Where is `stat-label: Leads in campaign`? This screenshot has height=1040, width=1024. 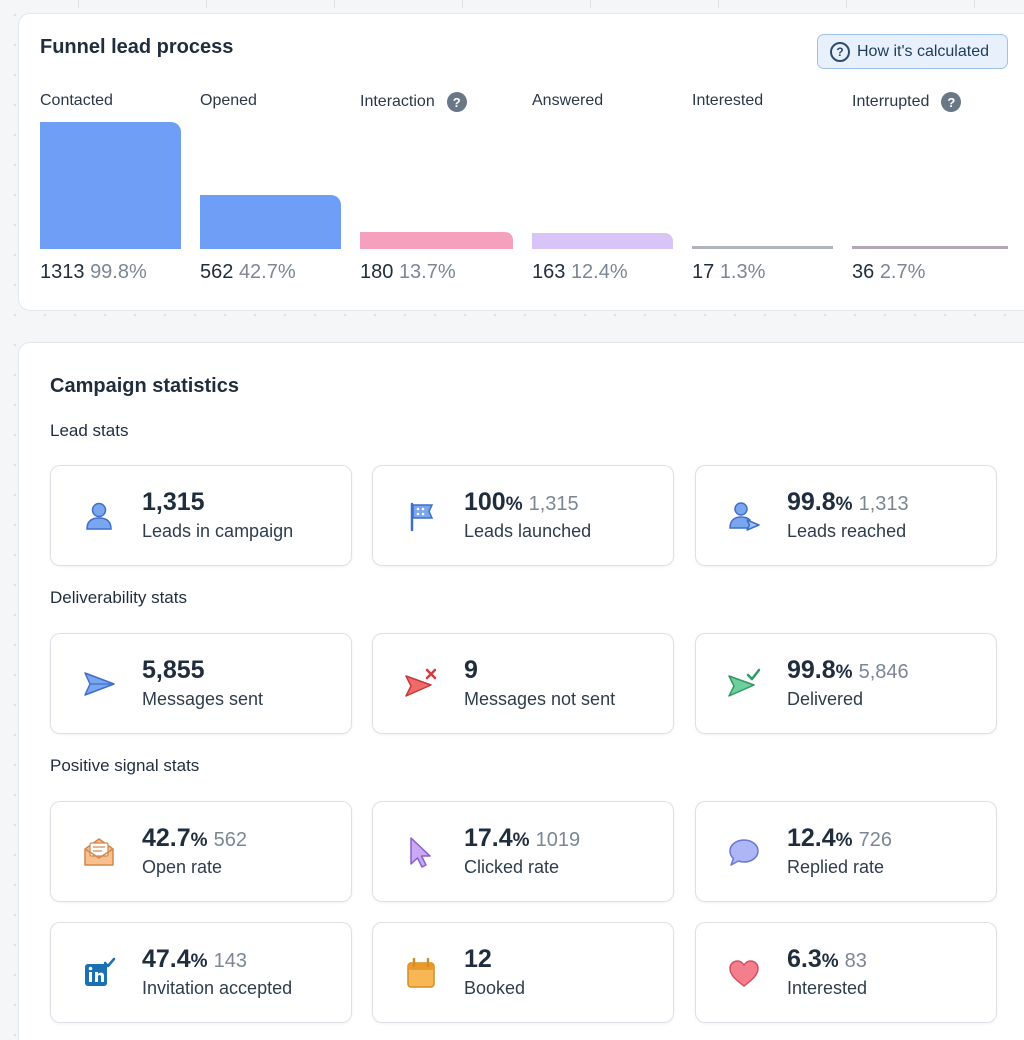
stat-label: Leads in campaign is located at coordinates (218, 531).